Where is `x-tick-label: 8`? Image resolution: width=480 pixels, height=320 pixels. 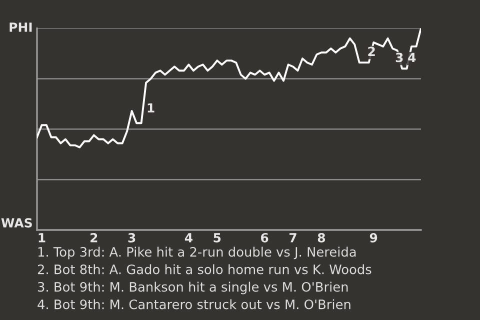
x-tick-label: 8 is located at coordinates (322, 237).